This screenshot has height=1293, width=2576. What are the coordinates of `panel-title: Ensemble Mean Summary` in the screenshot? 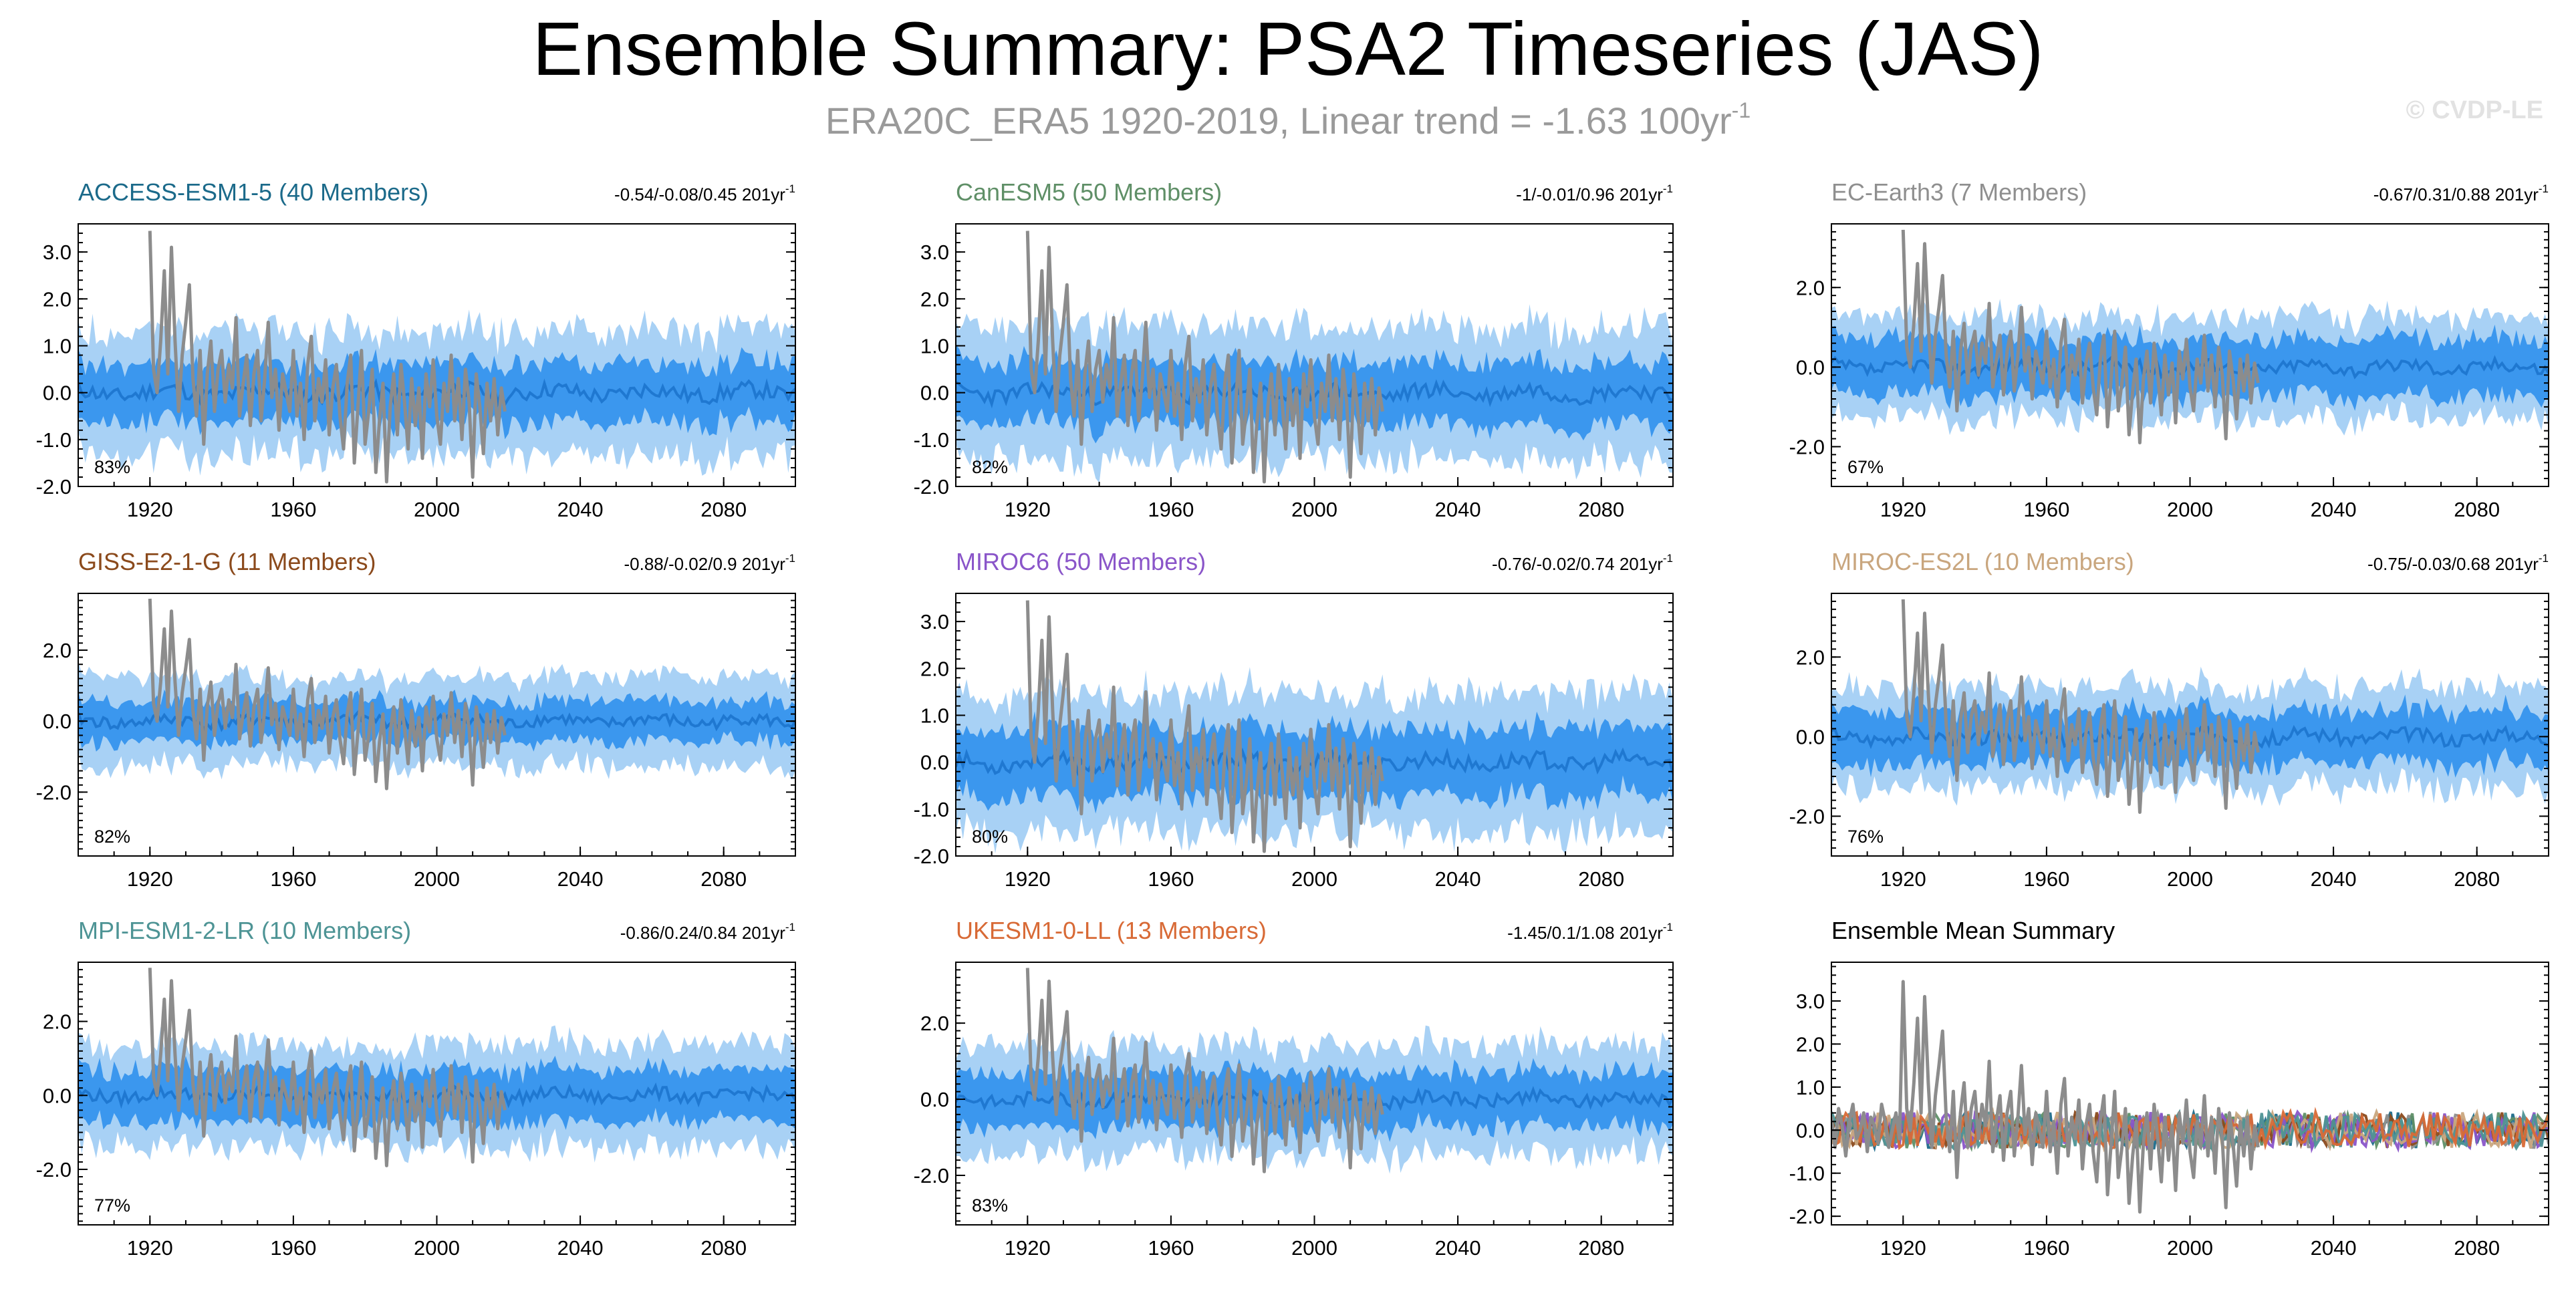 It's located at (1973, 930).